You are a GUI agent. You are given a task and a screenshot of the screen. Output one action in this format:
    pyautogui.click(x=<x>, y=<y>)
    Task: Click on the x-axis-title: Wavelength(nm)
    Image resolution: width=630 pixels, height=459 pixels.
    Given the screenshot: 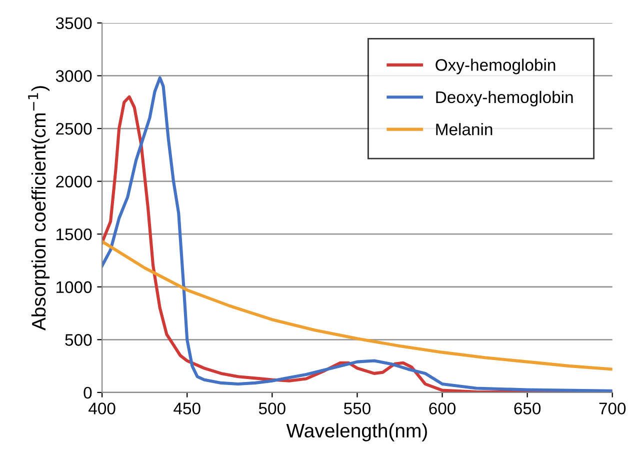 What is the action you would take?
    pyautogui.click(x=356, y=432)
    